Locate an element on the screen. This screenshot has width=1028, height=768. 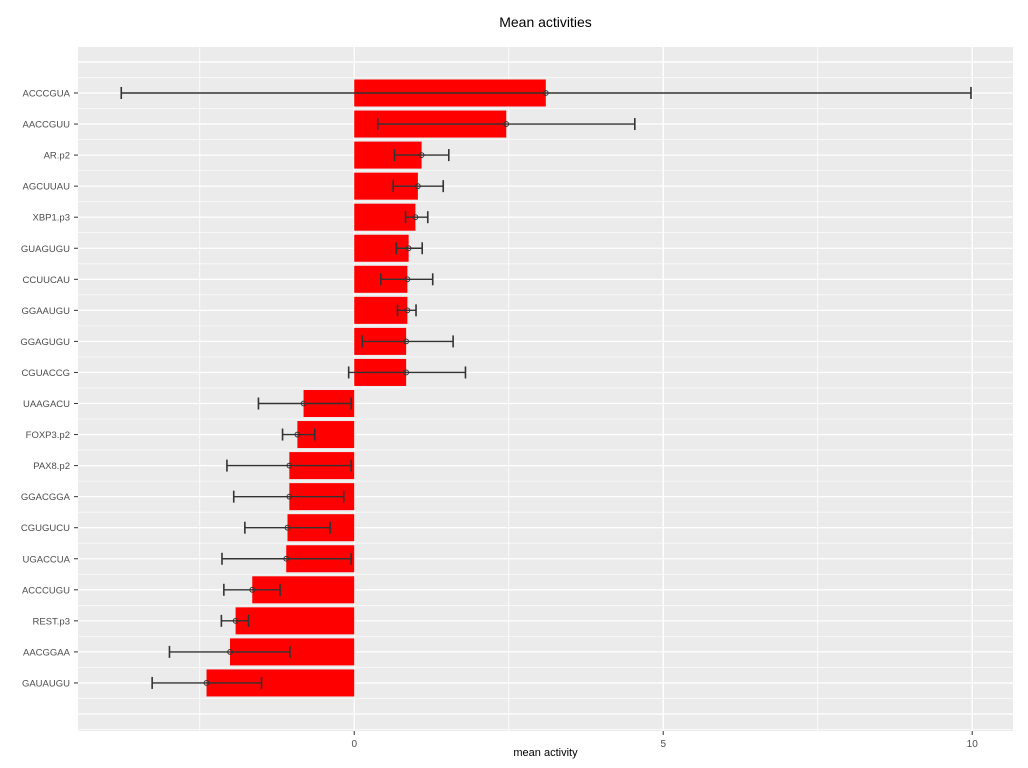
bar is located at coordinates (295, 621).